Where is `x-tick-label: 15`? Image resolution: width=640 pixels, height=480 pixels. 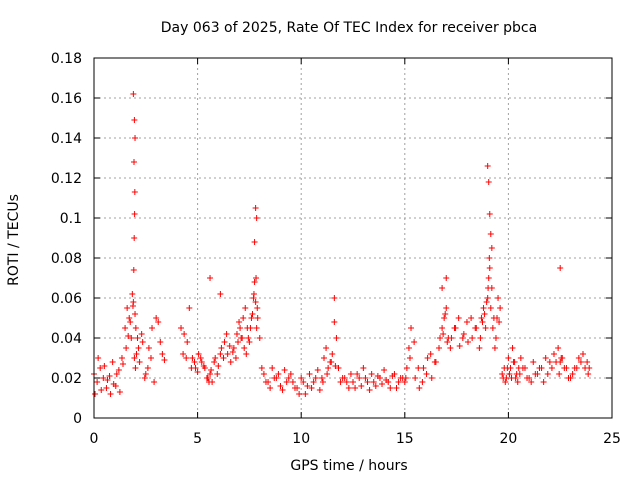 x-tick-label: 15 is located at coordinates (405, 439).